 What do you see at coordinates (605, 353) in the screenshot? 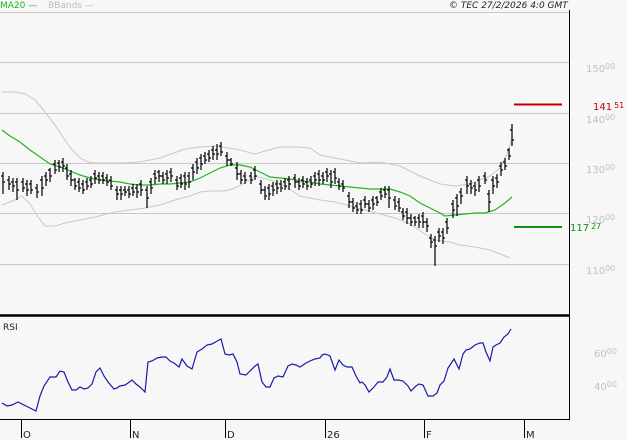
I see `svg-text: 6000` at bounding box center [605, 353].